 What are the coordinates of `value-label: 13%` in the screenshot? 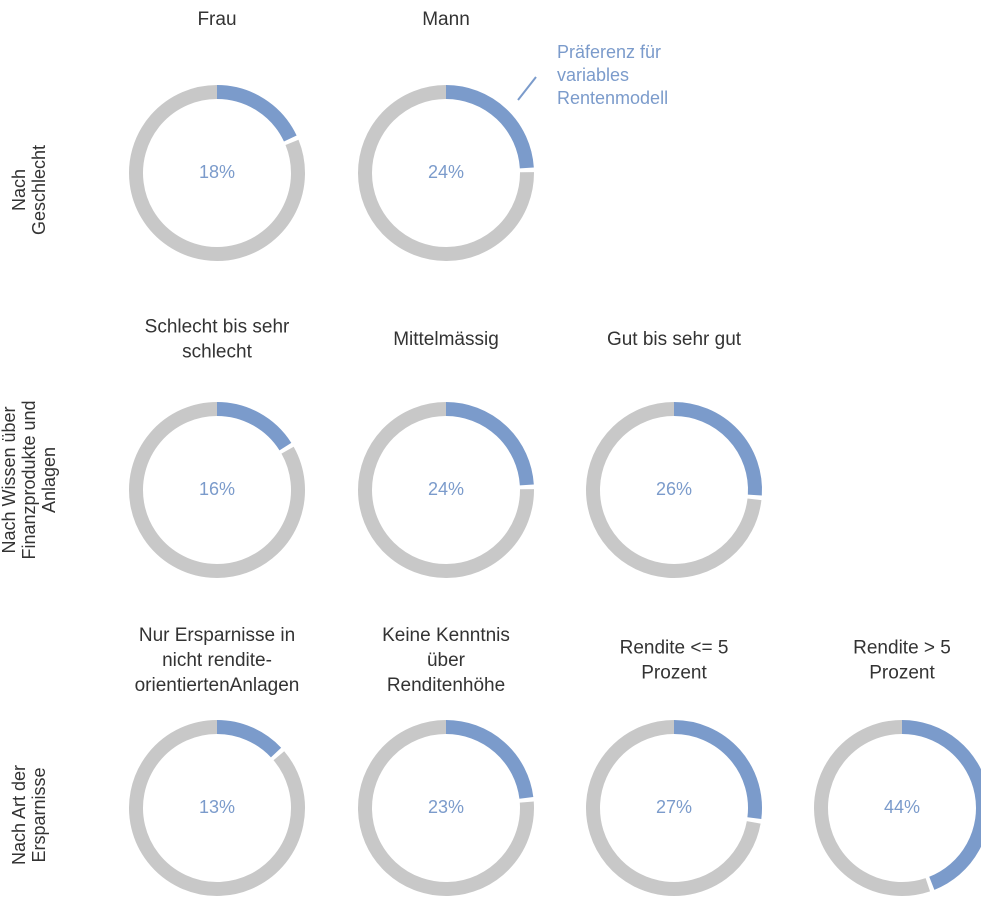 It's located at (217, 807).